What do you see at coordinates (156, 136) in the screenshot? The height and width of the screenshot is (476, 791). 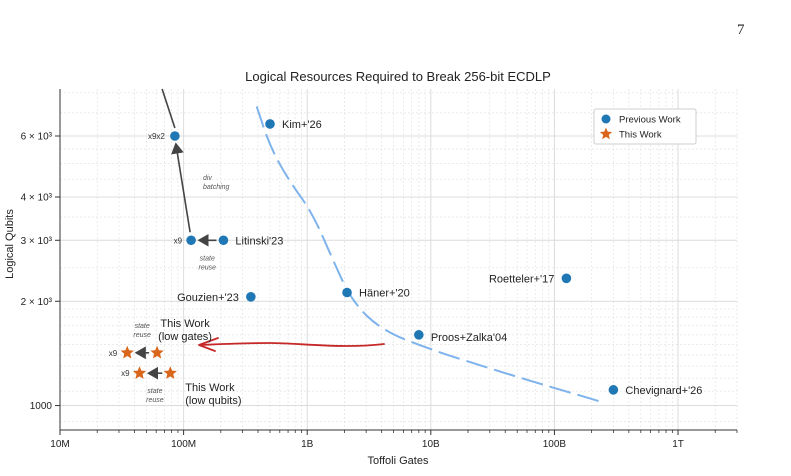 I see `multiplier-label: x9x2` at bounding box center [156, 136].